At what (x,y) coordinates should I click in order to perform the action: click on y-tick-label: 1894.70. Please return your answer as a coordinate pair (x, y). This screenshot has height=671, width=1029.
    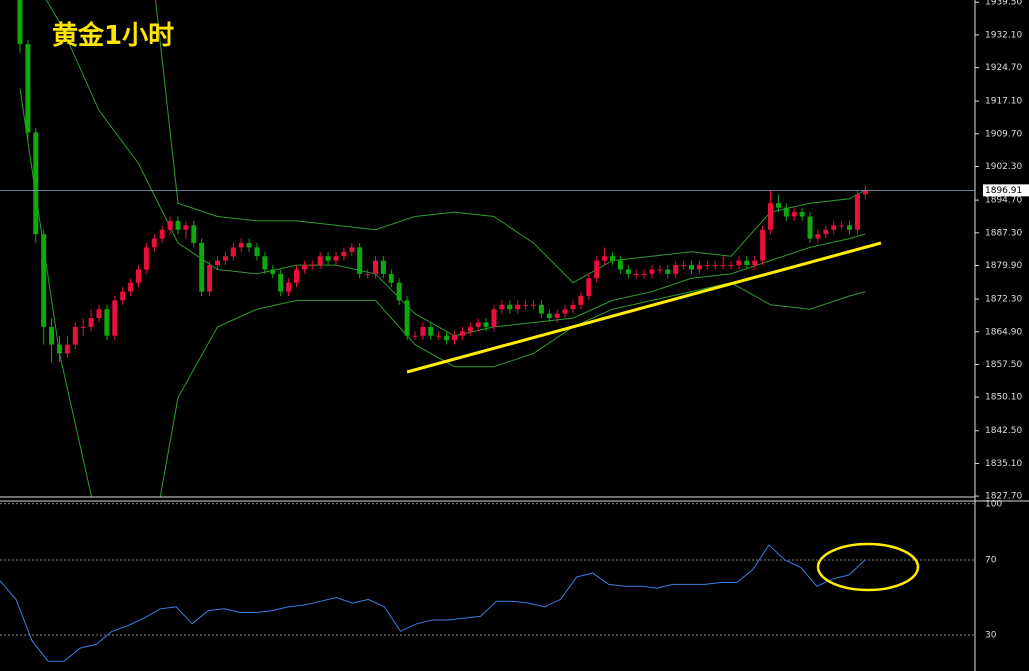
    Looking at the image, I should click on (1003, 201).